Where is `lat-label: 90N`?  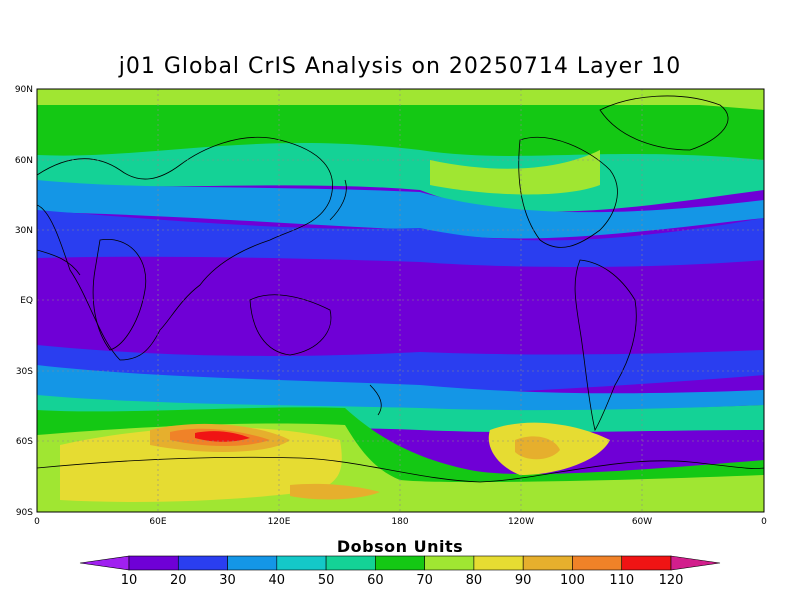 lat-label: 90N is located at coordinates (24, 90).